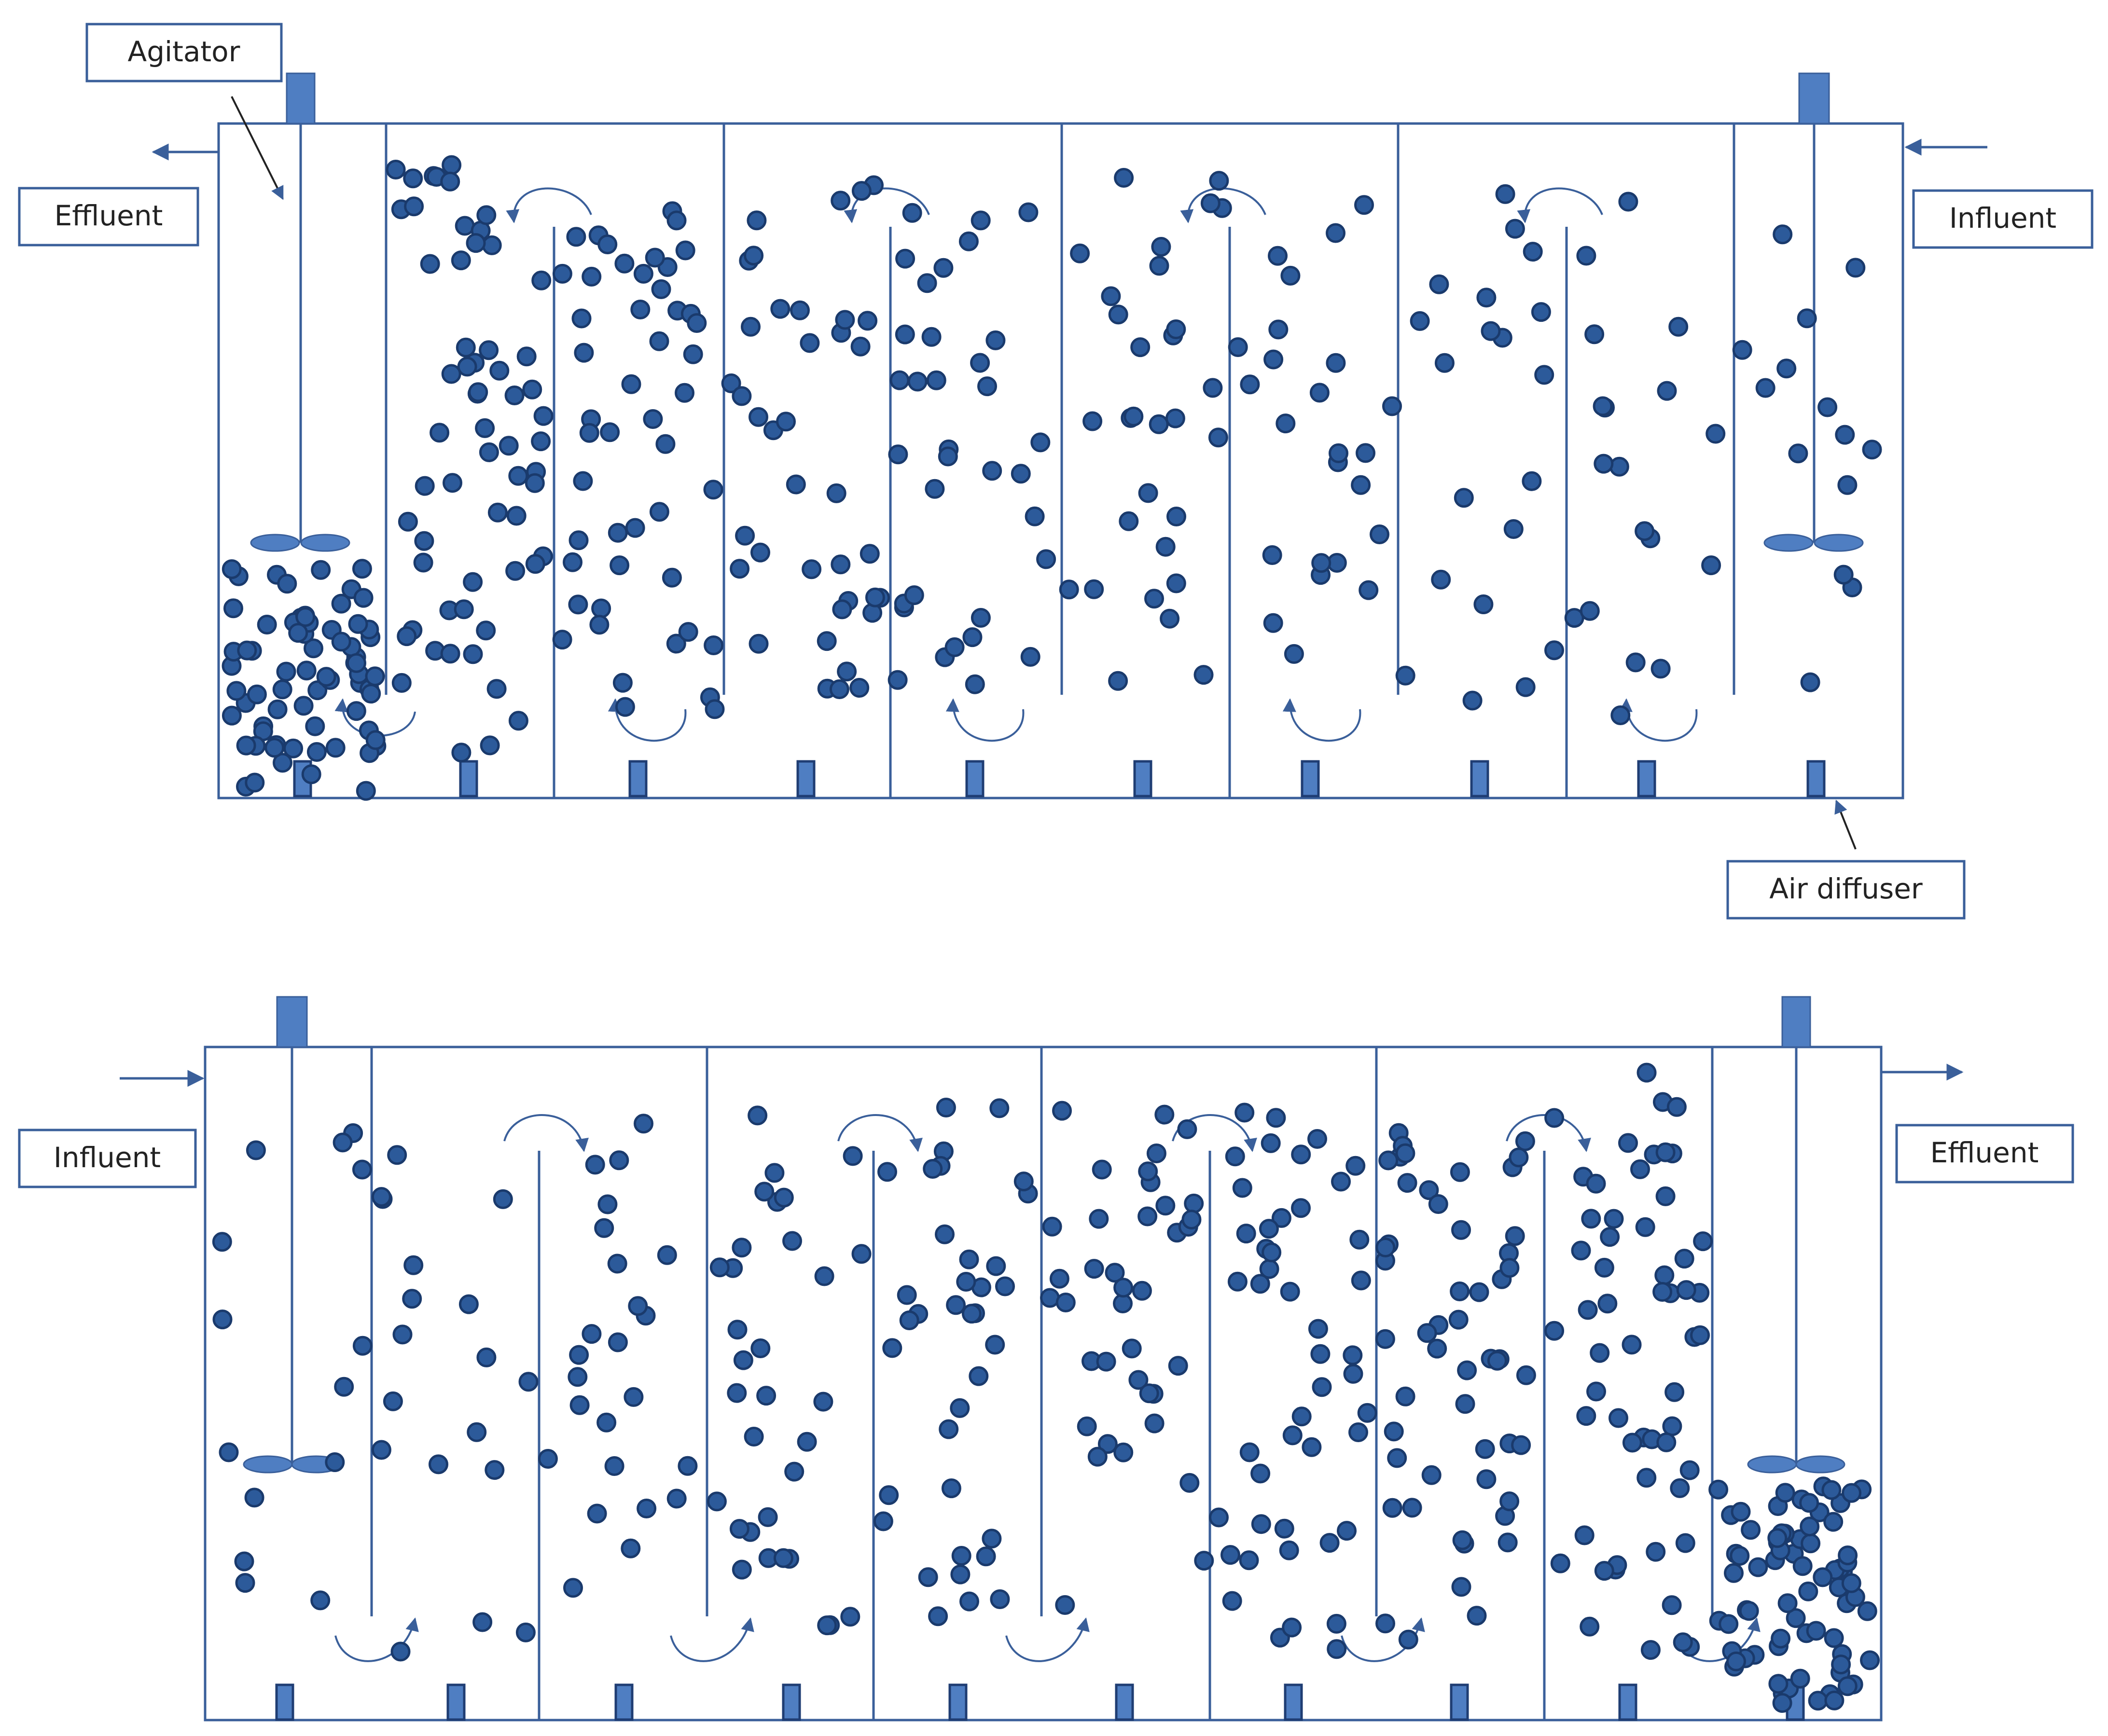 The image size is (2108, 1736). I want to click on impeller-blade, so click(325, 543).